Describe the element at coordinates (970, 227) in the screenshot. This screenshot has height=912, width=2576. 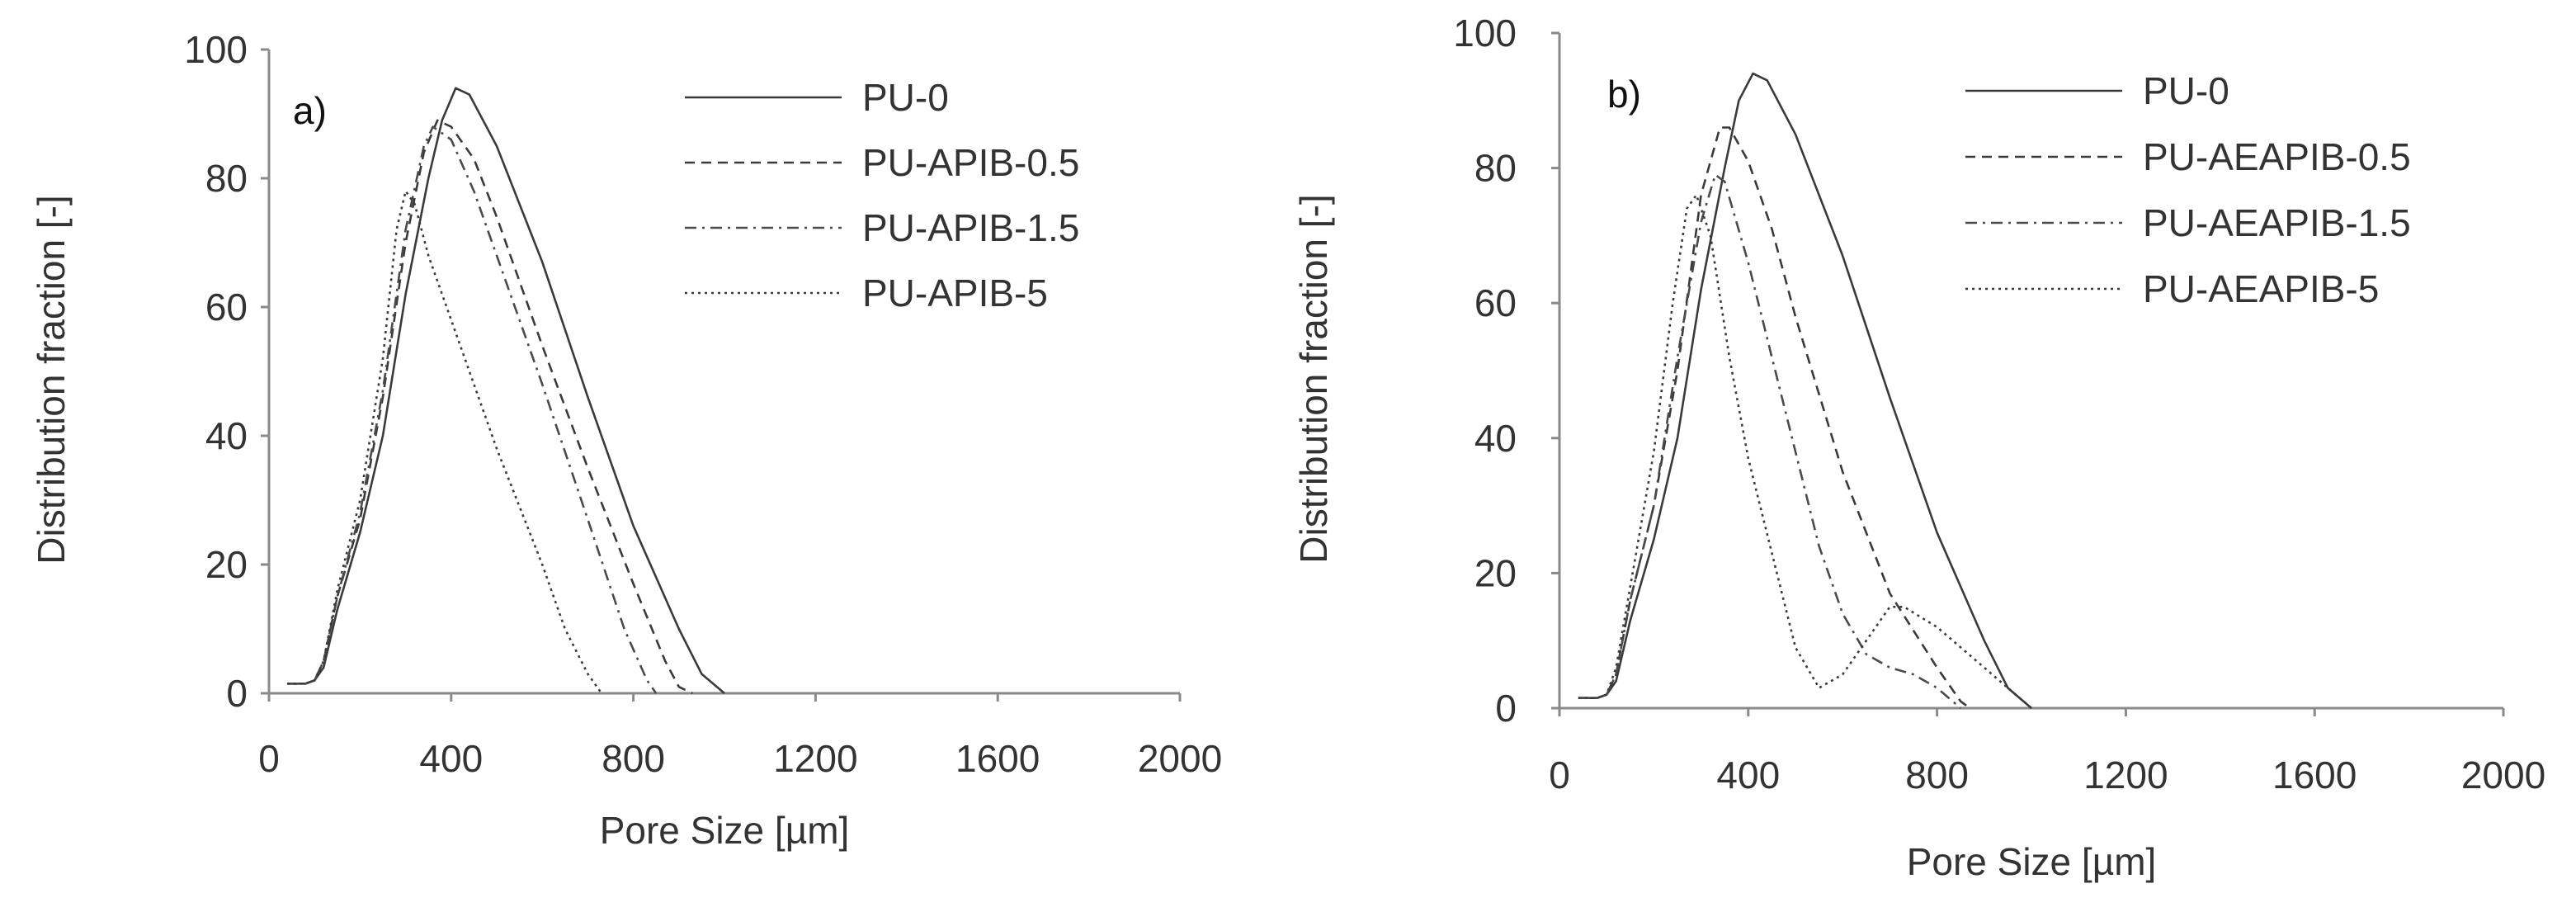
I see `legend-label: PU-APIB-1.5` at that location.